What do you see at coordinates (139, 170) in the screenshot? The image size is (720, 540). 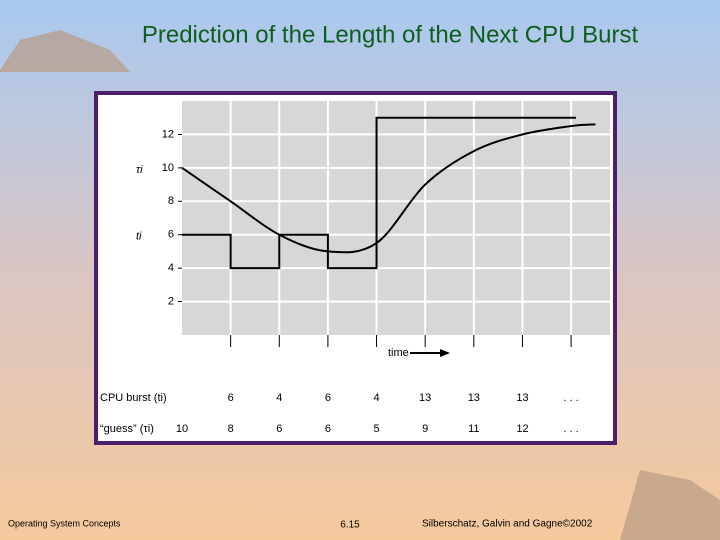 I see `series-name: τi` at bounding box center [139, 170].